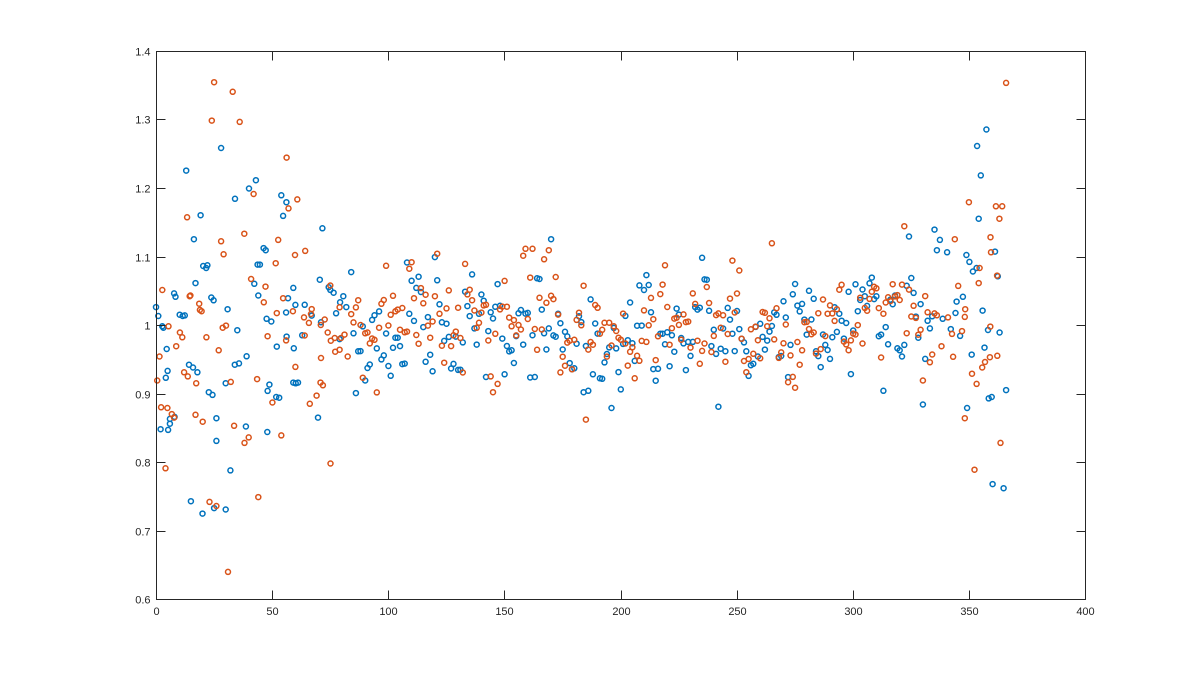  Describe the element at coordinates (142, 464) in the screenshot. I see `svg-text: 0.8` at that location.